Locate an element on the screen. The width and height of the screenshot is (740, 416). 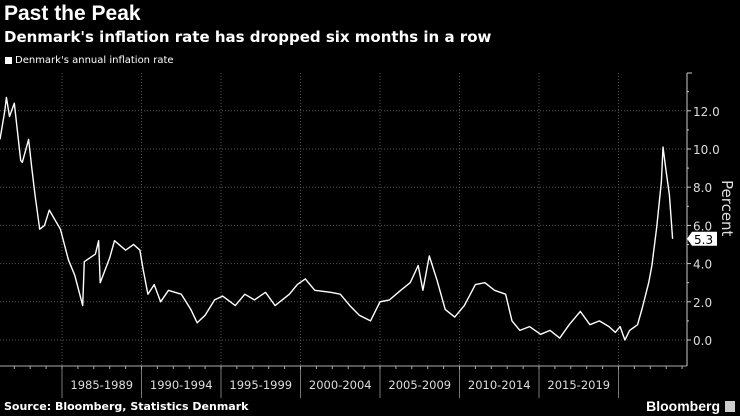
y-axis-label: Percent is located at coordinates (727, 208).